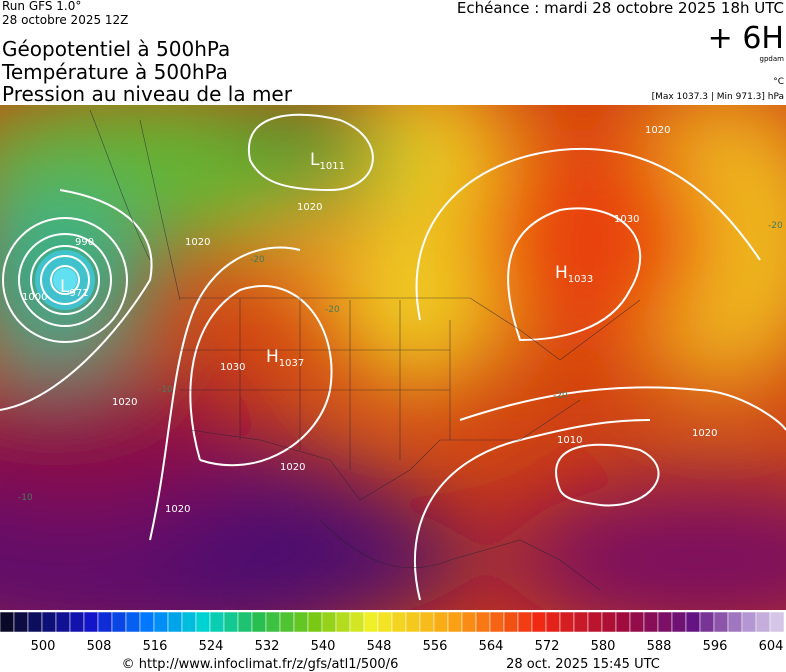  Describe the element at coordinates (34, 297) in the screenshot. I see `isobar-label: 1000` at that location.